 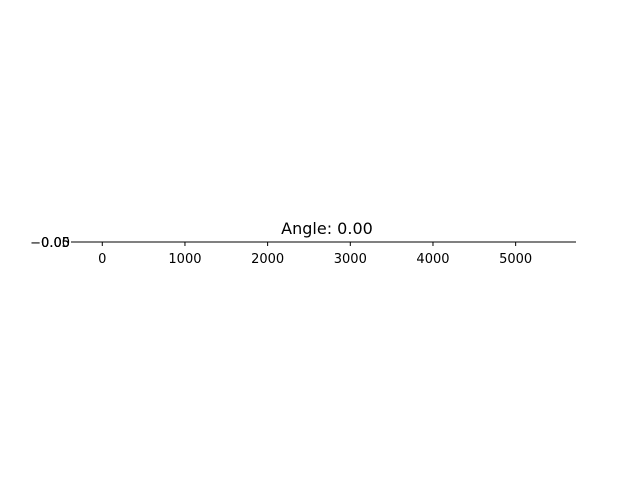 I want to click on y-tick-label: 0.05, so click(x=55, y=243).